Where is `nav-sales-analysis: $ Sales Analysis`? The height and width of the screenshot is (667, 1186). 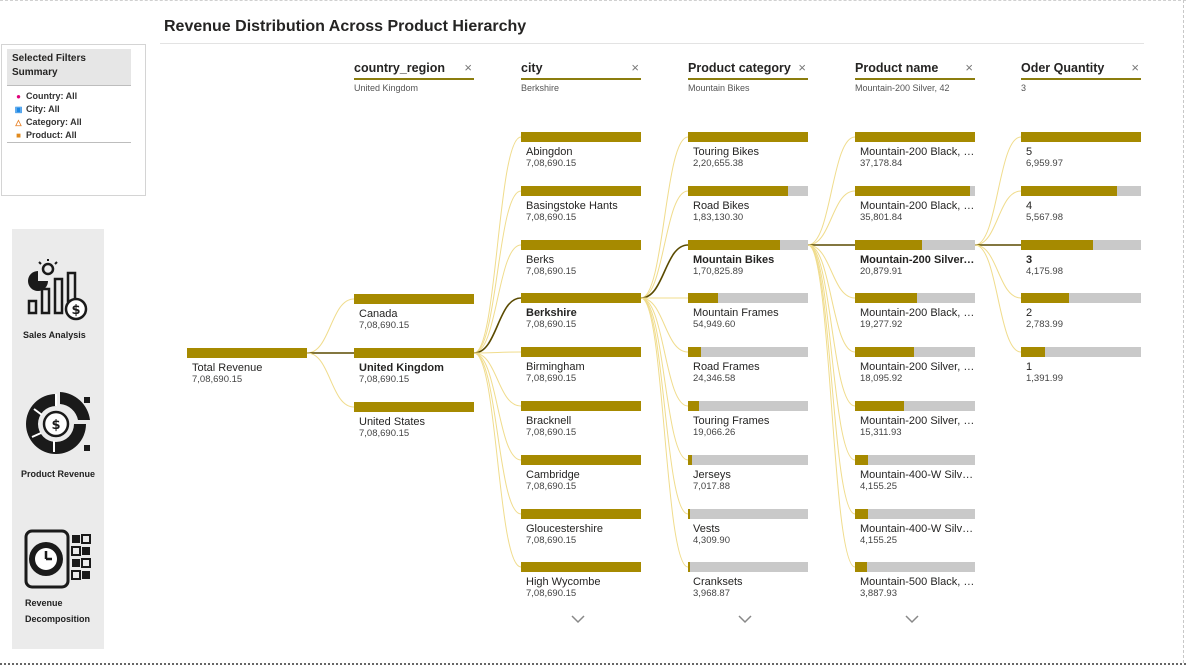
nav-sales-analysis: $ Sales Analysis is located at coordinates (58, 289).